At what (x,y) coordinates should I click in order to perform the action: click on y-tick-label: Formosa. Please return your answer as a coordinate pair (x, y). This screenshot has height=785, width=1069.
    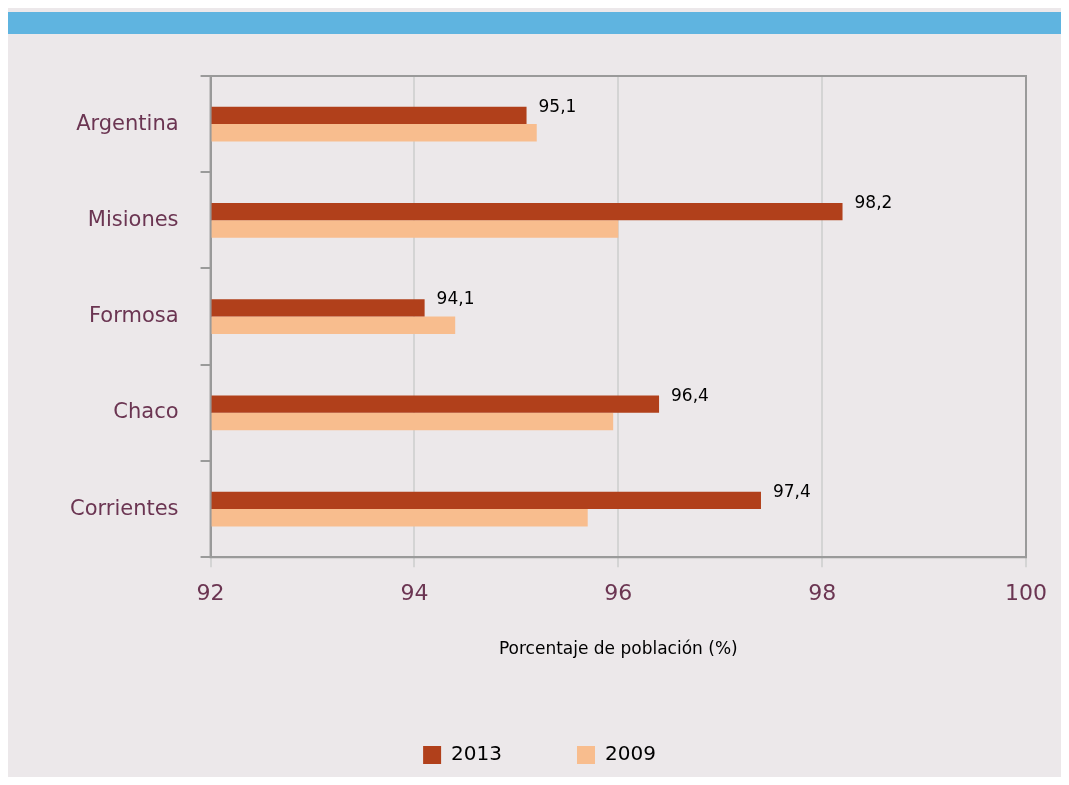
    Looking at the image, I should click on (134, 315).